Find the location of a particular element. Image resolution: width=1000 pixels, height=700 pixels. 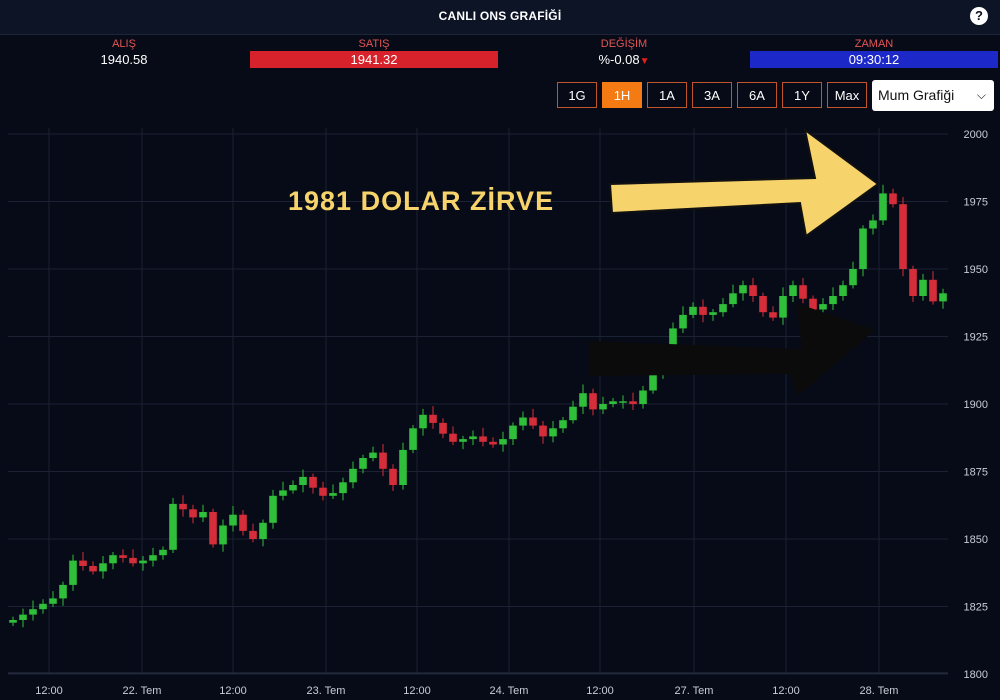

sell-label: SATIŞ is located at coordinates (374, 44).